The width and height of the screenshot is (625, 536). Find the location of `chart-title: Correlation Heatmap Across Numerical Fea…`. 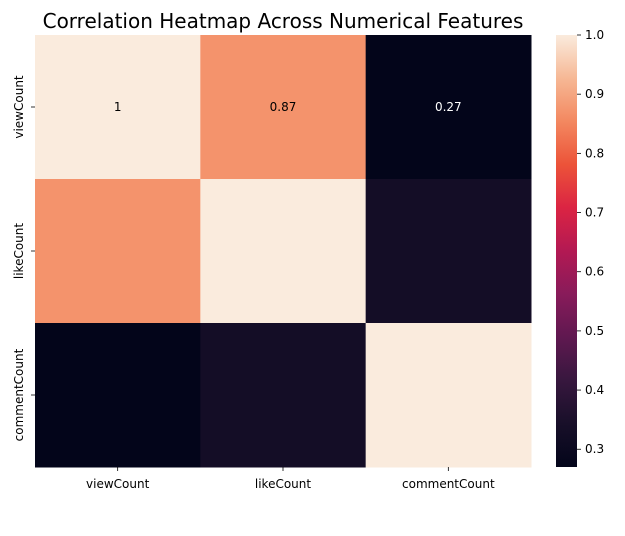

chart-title: Correlation Heatmap Across Numerical Fea… is located at coordinates (283, 21).